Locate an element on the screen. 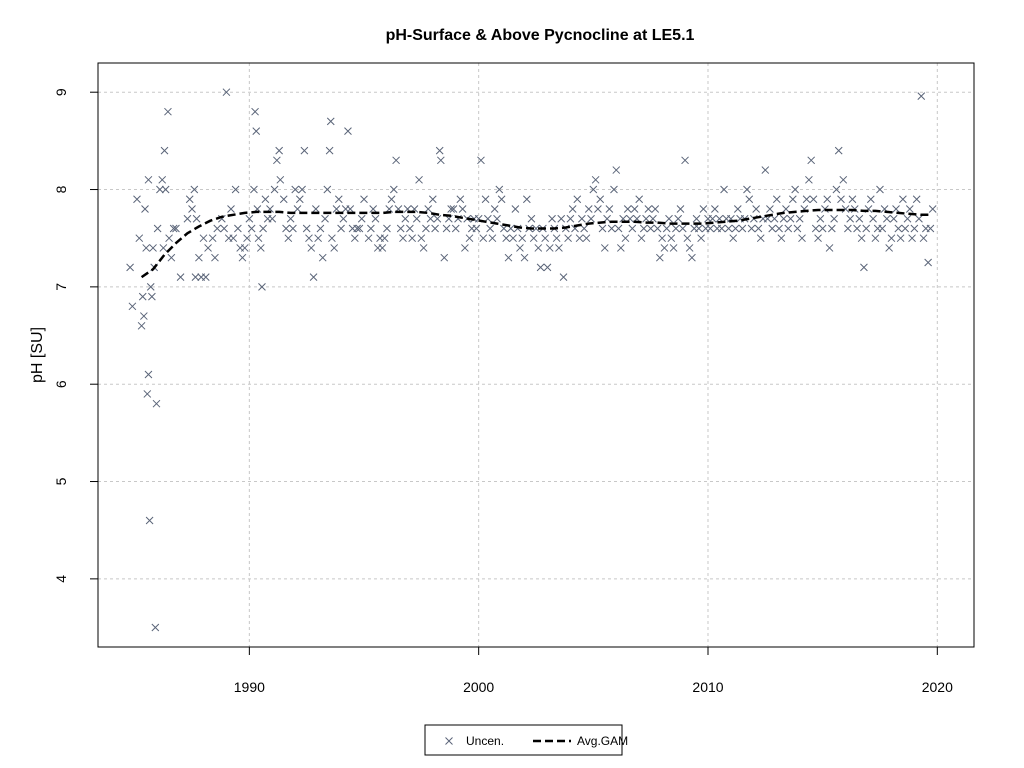 The image size is (1024, 768). y-tick-label: 9 is located at coordinates (61, 92).